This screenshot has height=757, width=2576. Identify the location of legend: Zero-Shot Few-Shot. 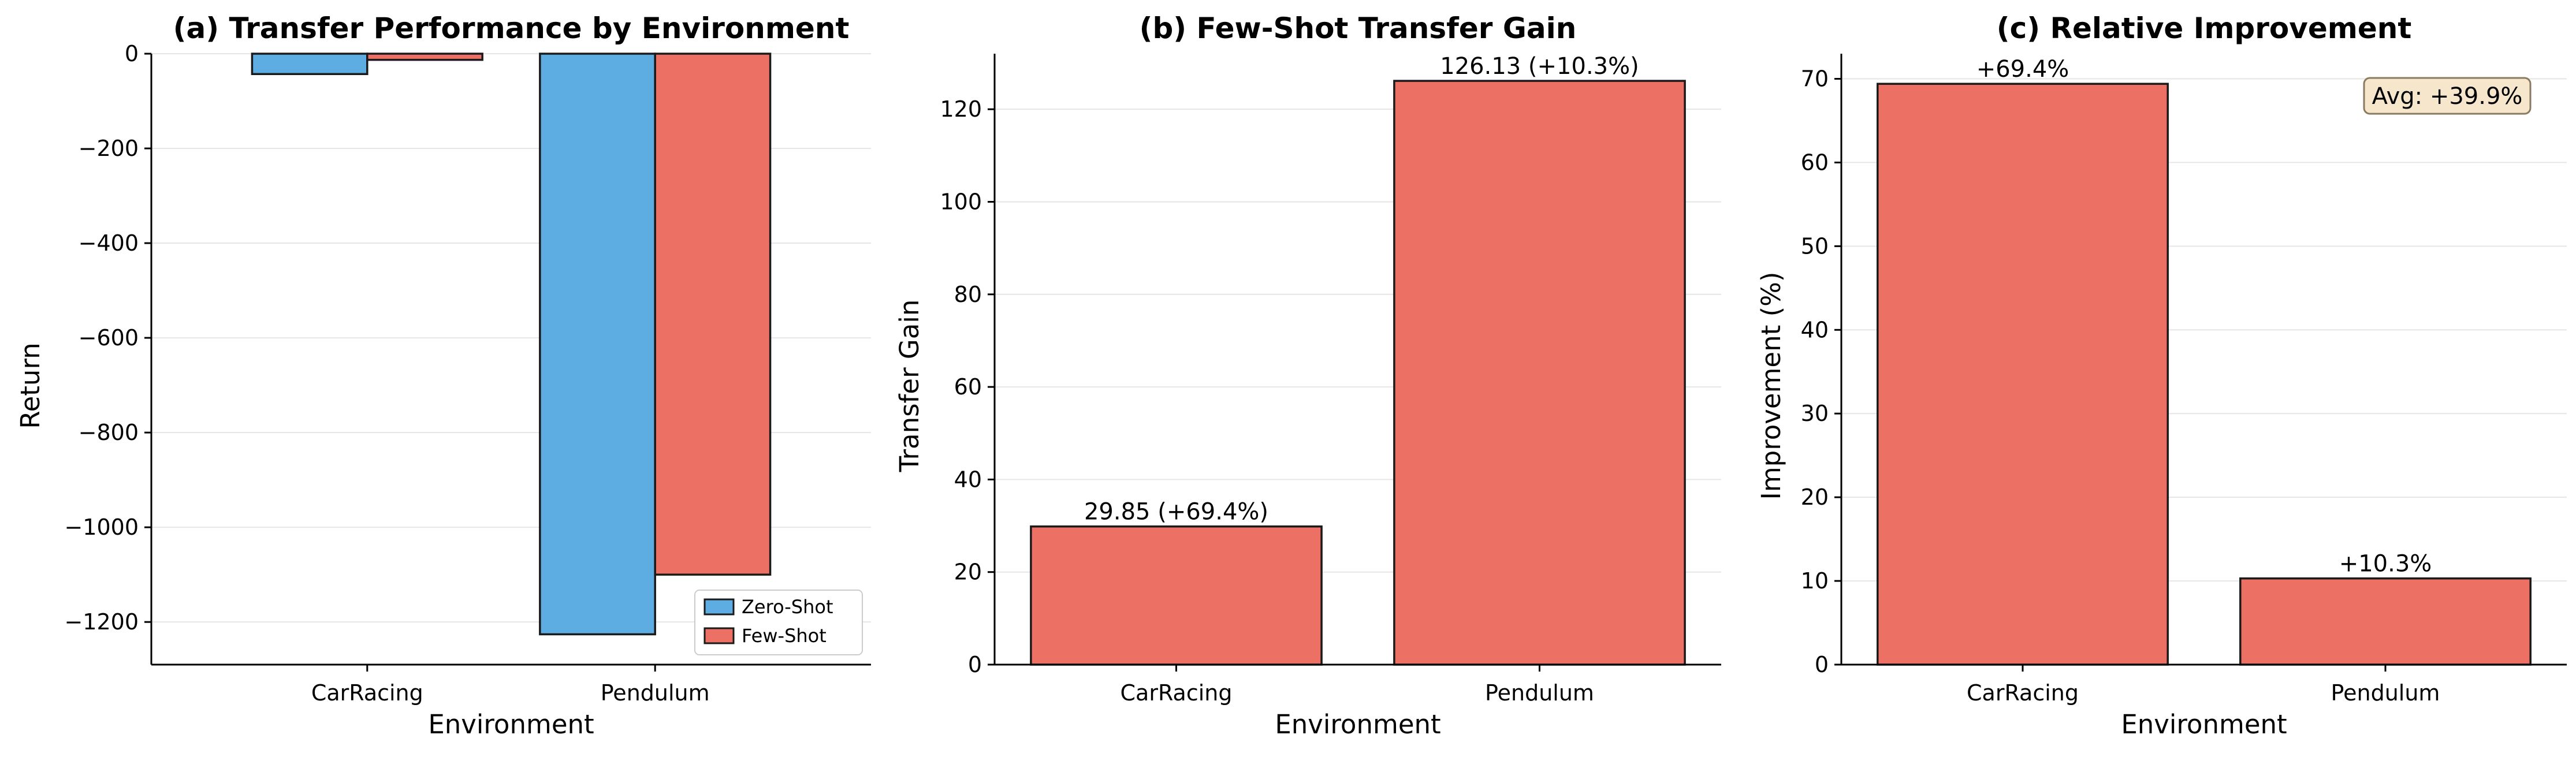
(778, 622).